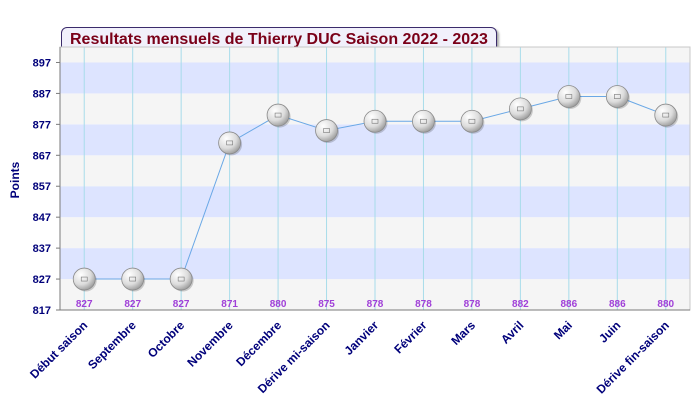  I want to click on data-value-label: 871, so click(229, 304).